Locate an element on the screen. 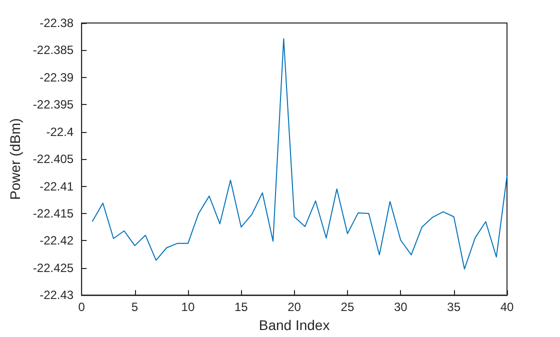  y-tick-label: -22.385 is located at coordinates (53, 50).